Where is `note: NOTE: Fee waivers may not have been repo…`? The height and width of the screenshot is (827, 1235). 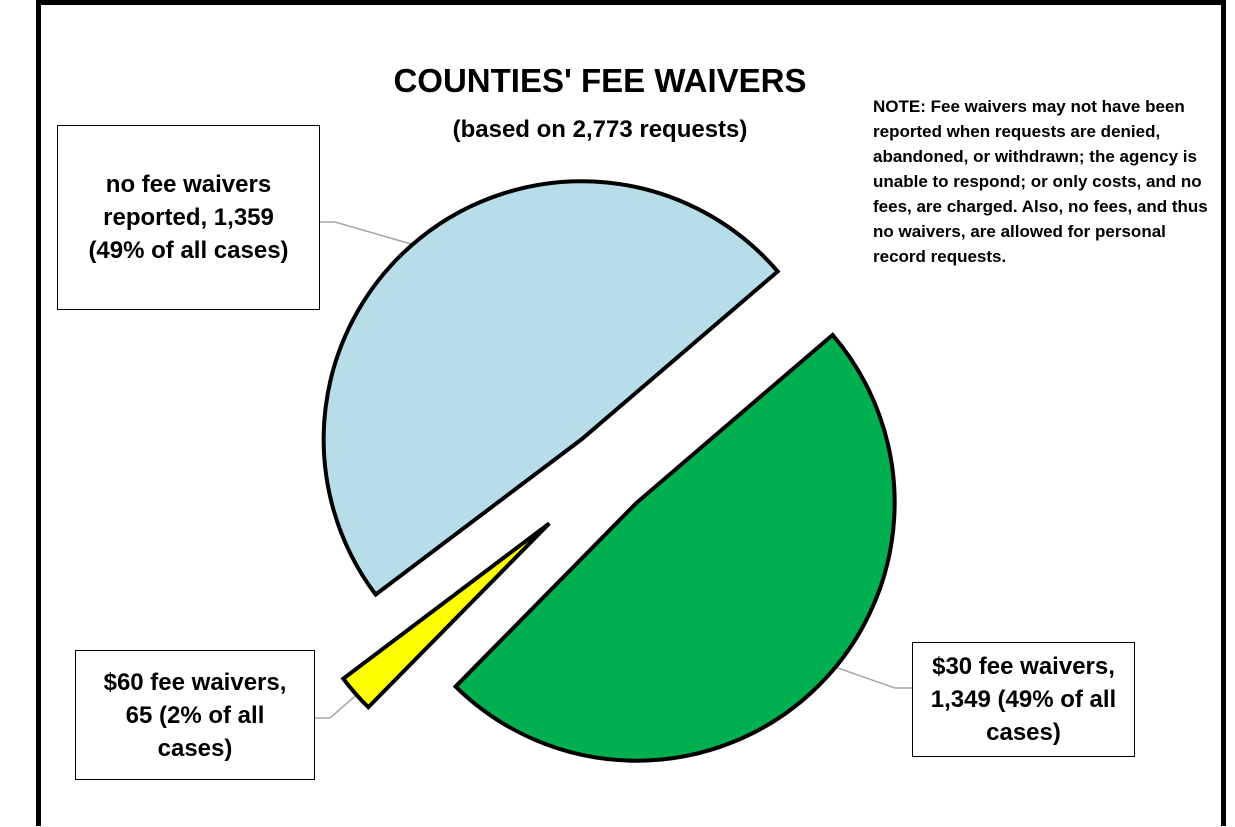
note: NOTE: Fee waivers may not have been repo… is located at coordinates (1040, 181).